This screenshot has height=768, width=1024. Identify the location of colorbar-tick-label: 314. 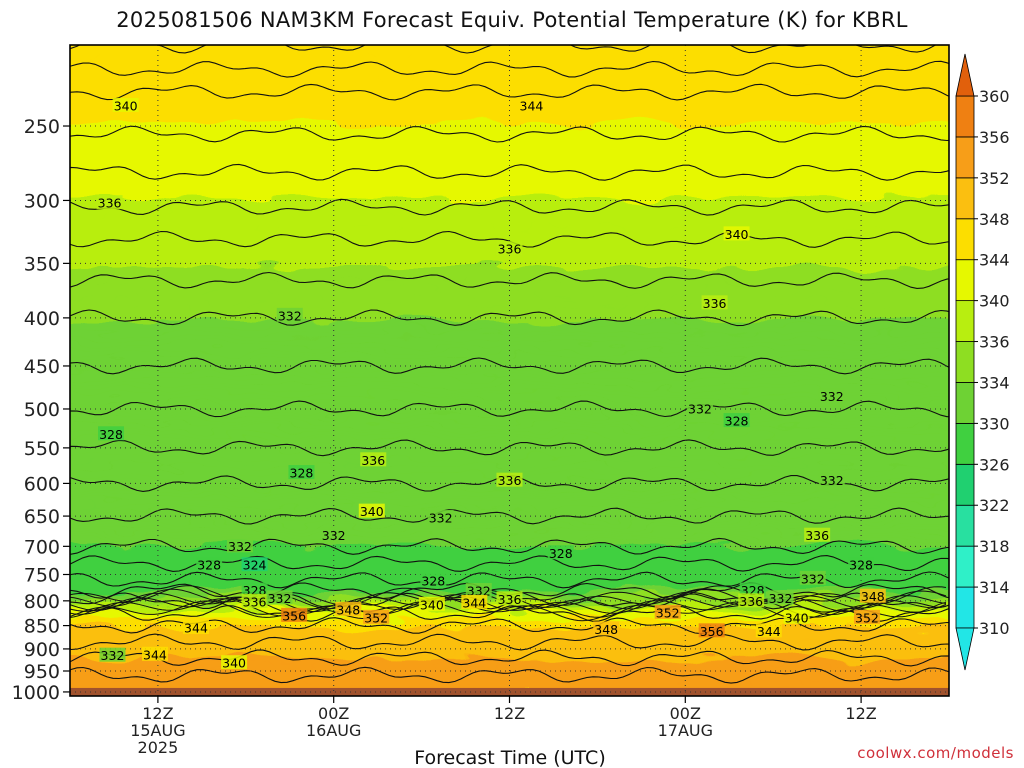
(994, 587).